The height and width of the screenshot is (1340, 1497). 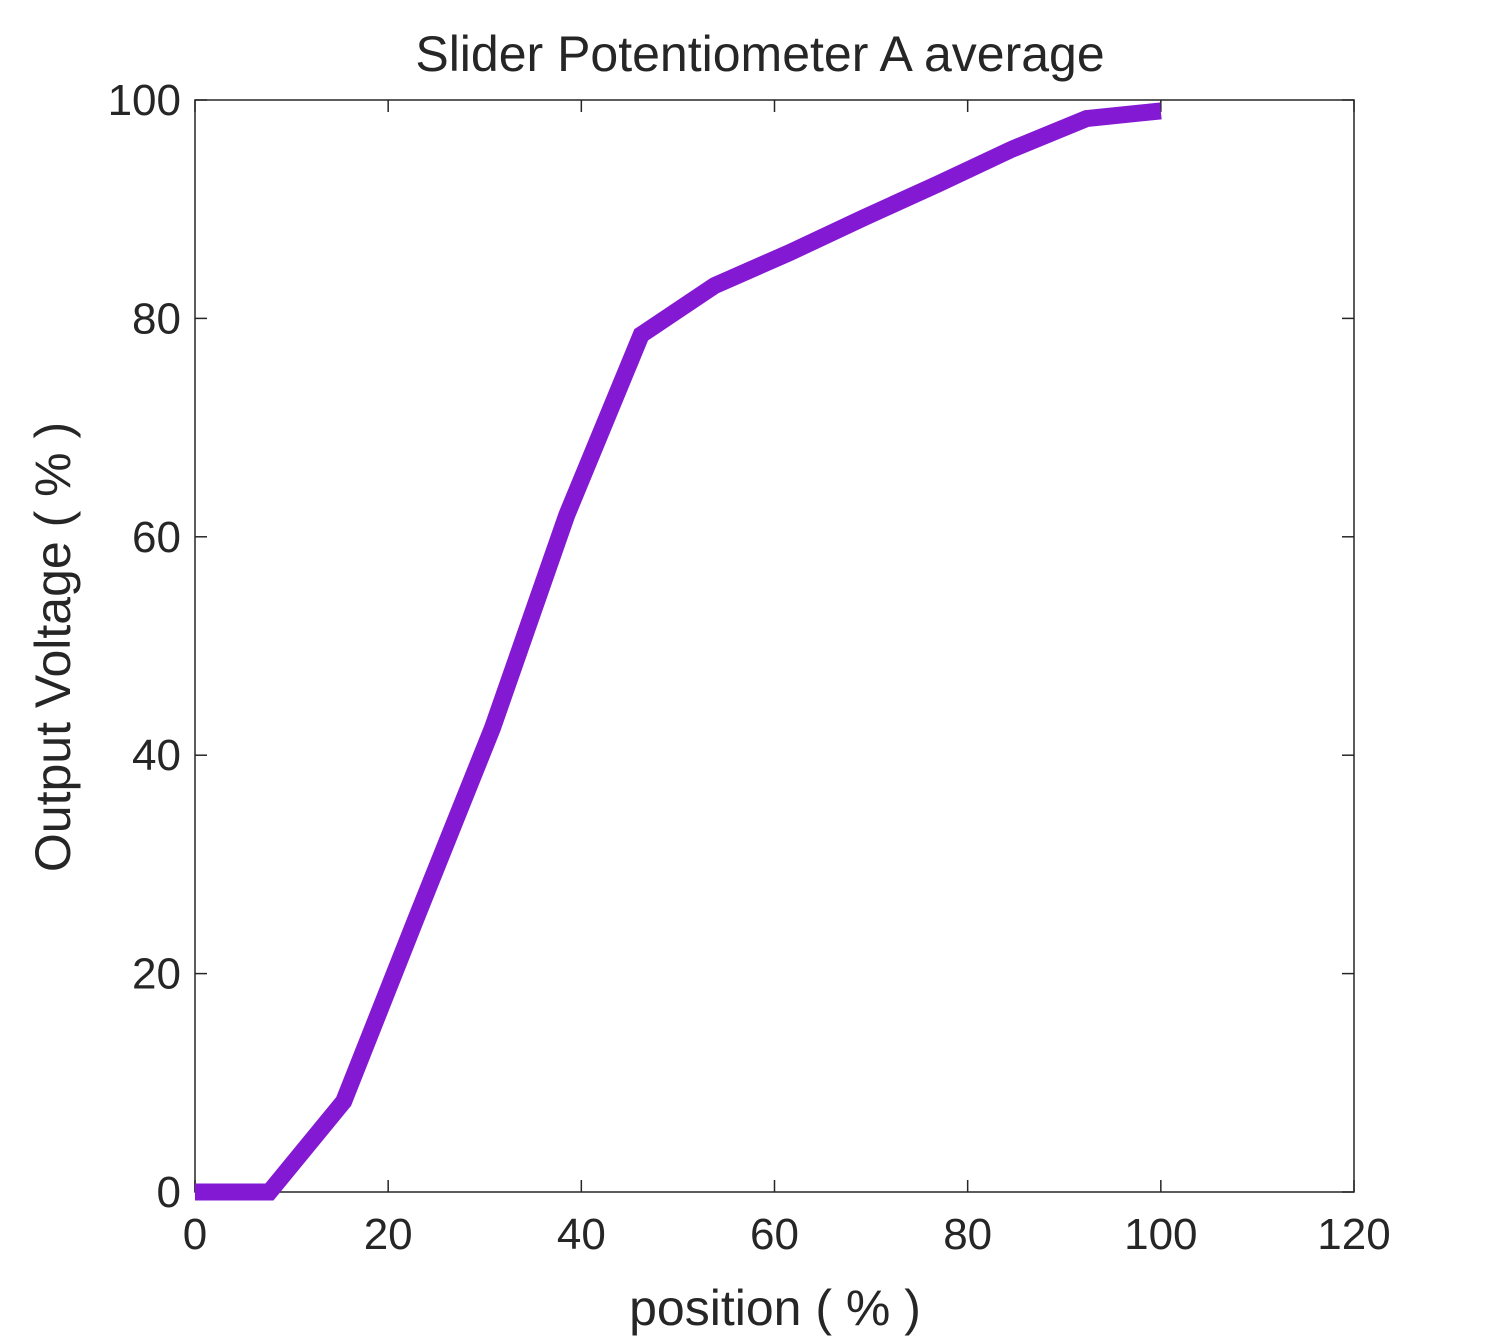 I want to click on x-tick-label: 20, so click(x=388, y=1234).